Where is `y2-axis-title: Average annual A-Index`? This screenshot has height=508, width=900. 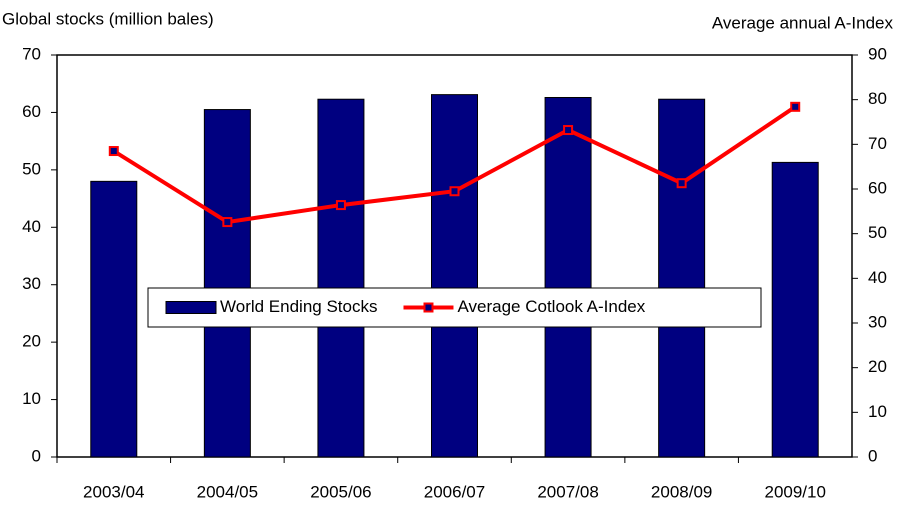
y2-axis-title: Average annual A-Index is located at coordinates (803, 22).